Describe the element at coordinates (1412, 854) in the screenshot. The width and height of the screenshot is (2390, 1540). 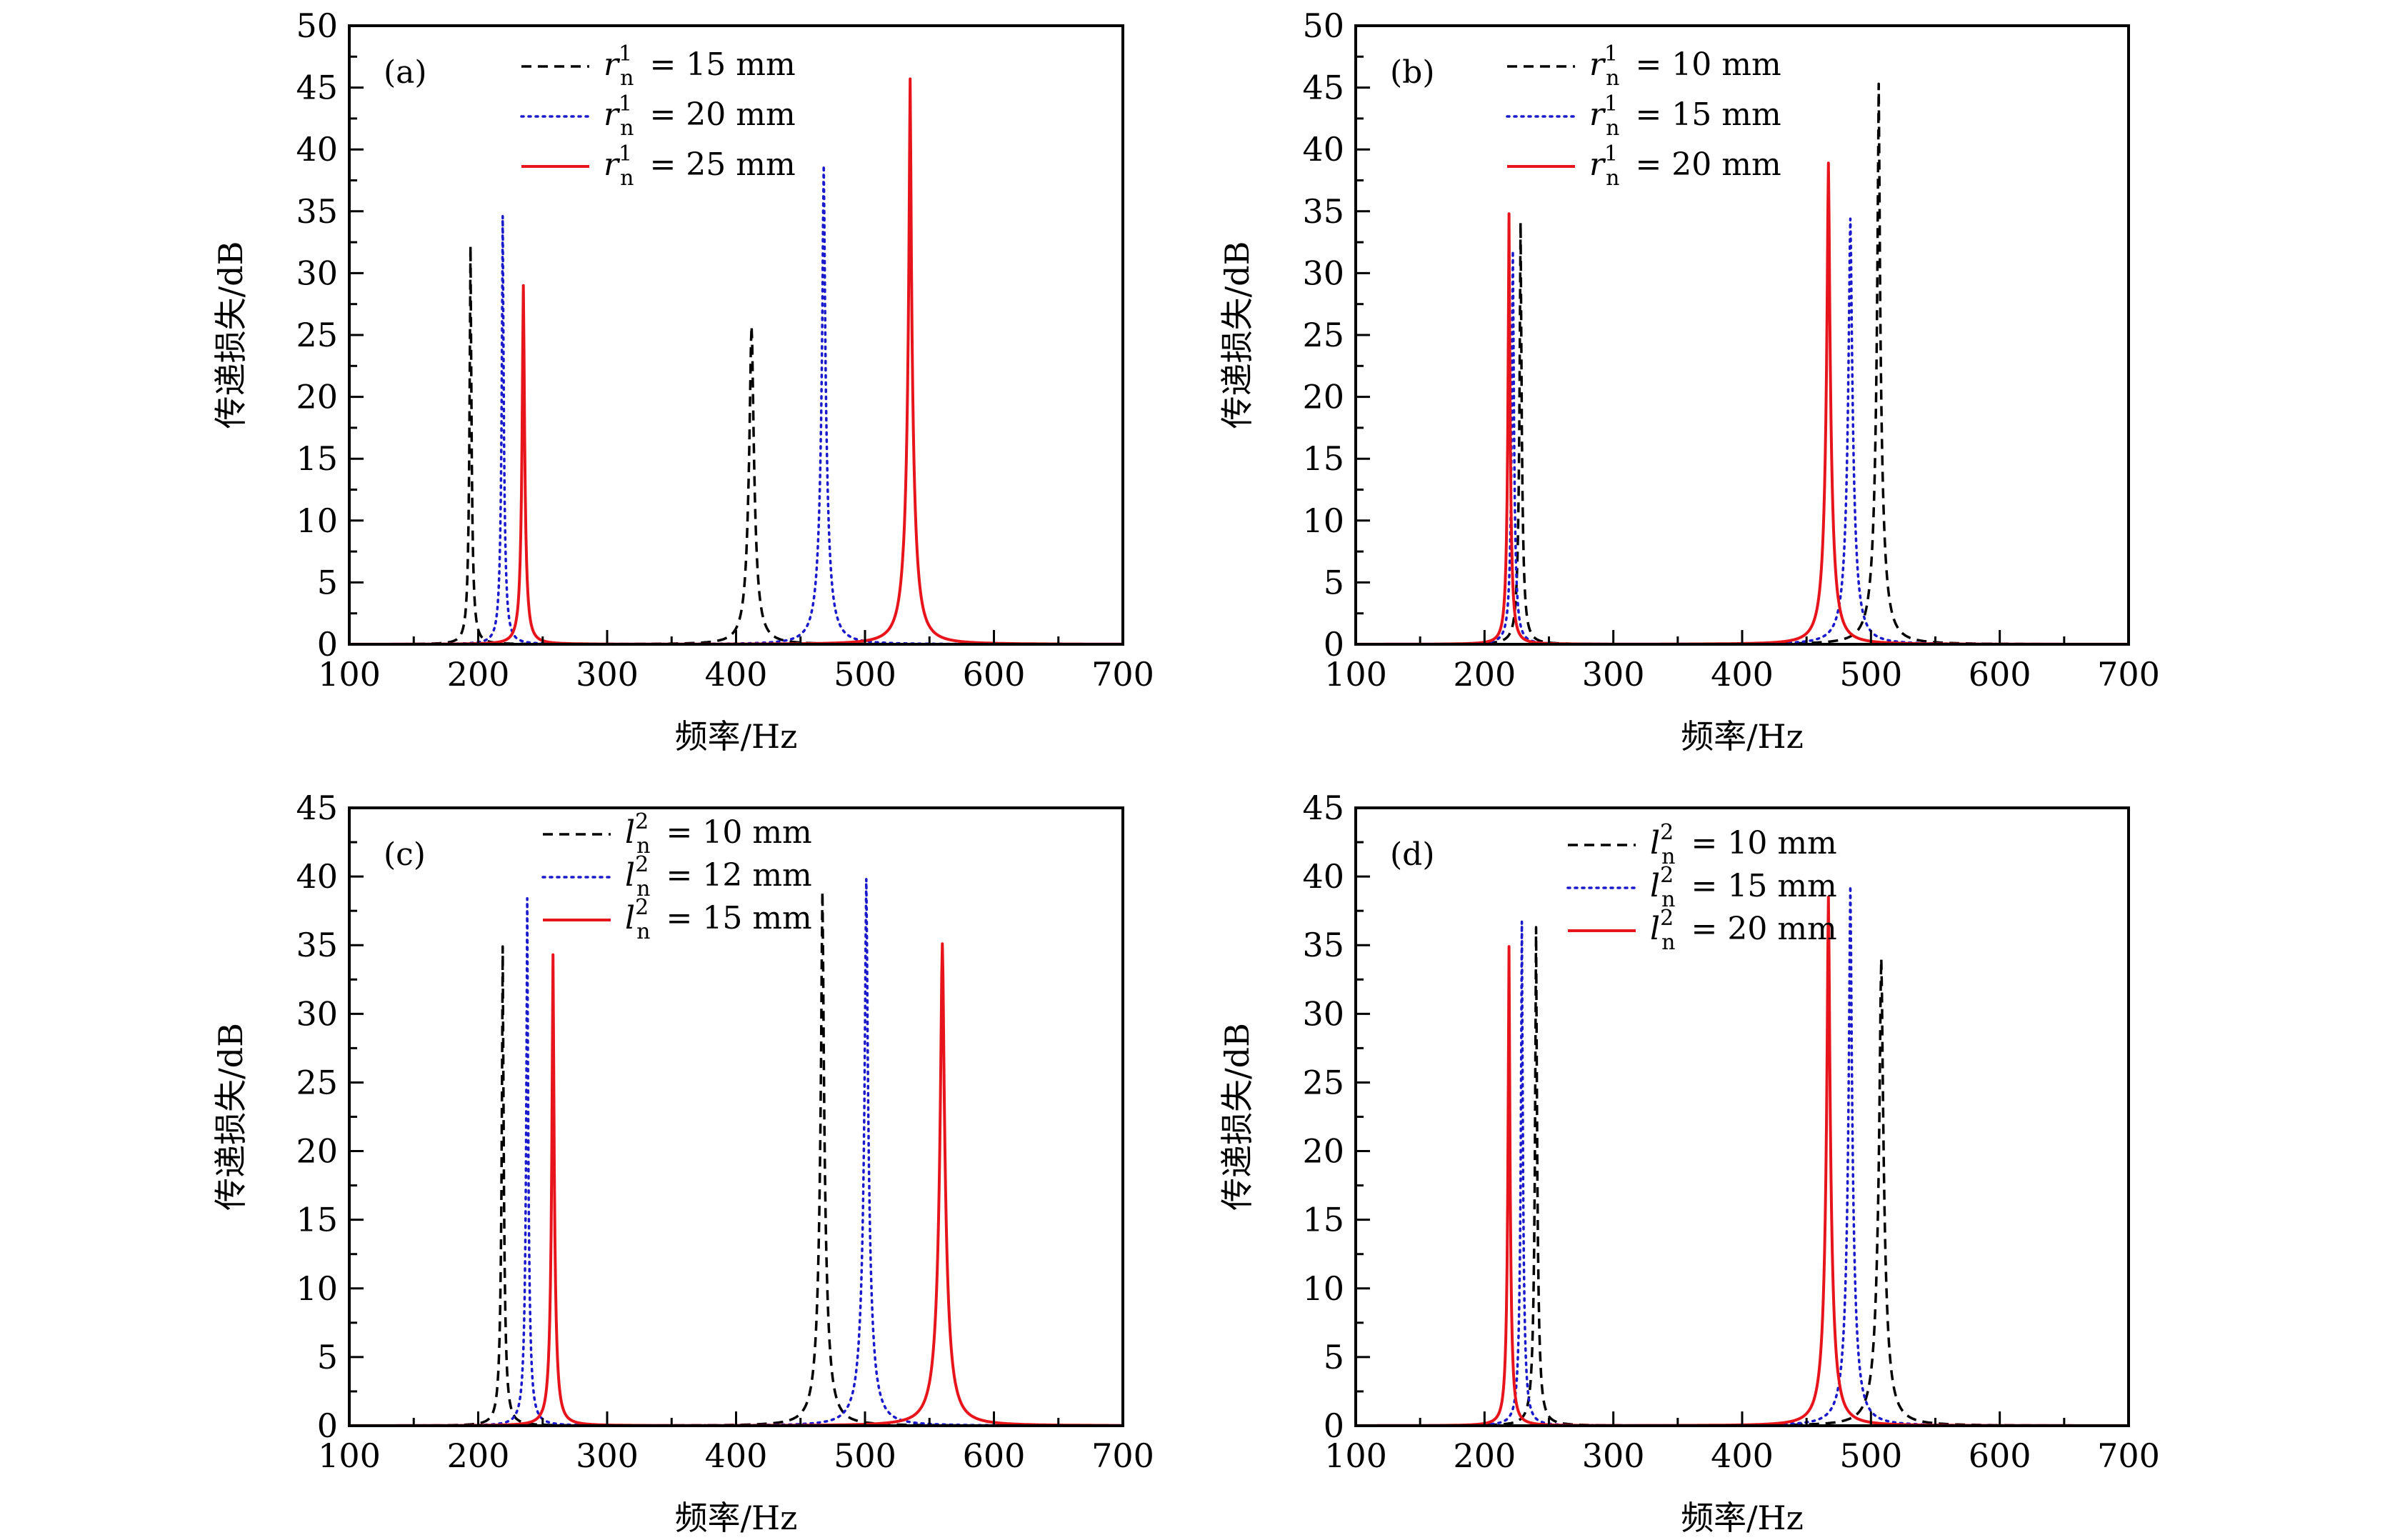
I see `panel-label: (d)` at that location.